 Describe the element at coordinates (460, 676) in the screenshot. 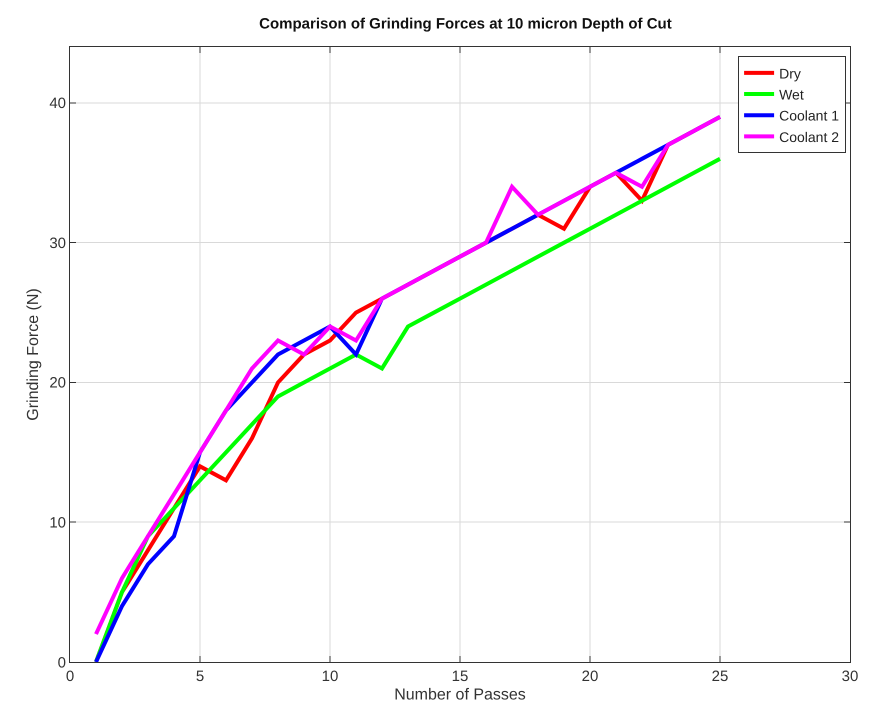

I see `x-tick-label: 15` at that location.